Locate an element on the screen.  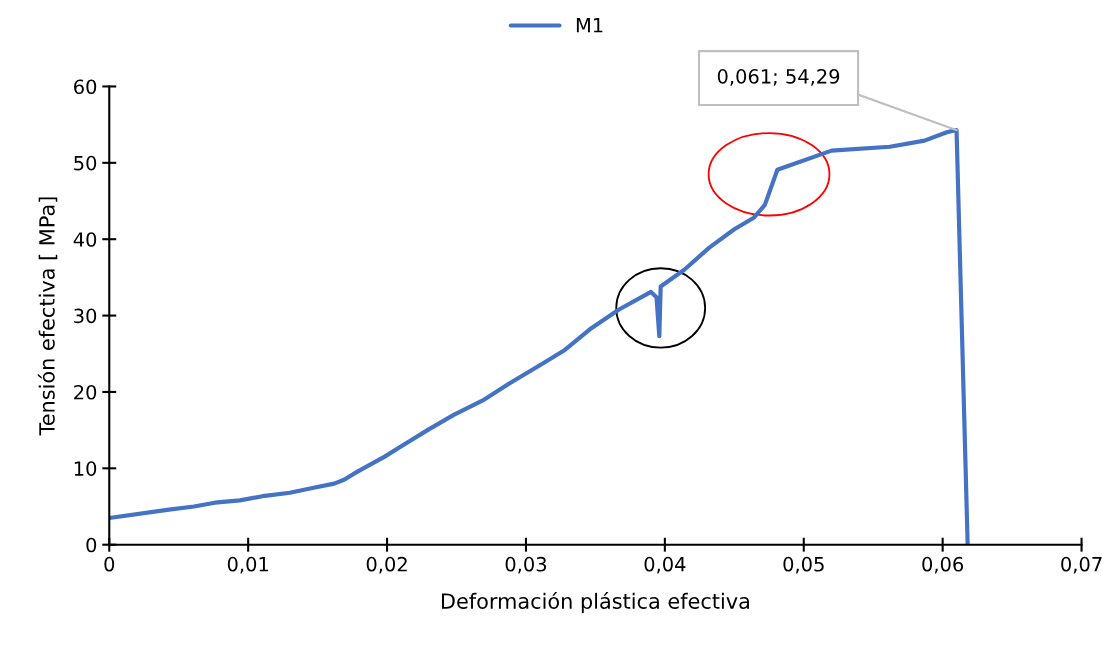
y-tick-label: 50 is located at coordinates (85, 163).